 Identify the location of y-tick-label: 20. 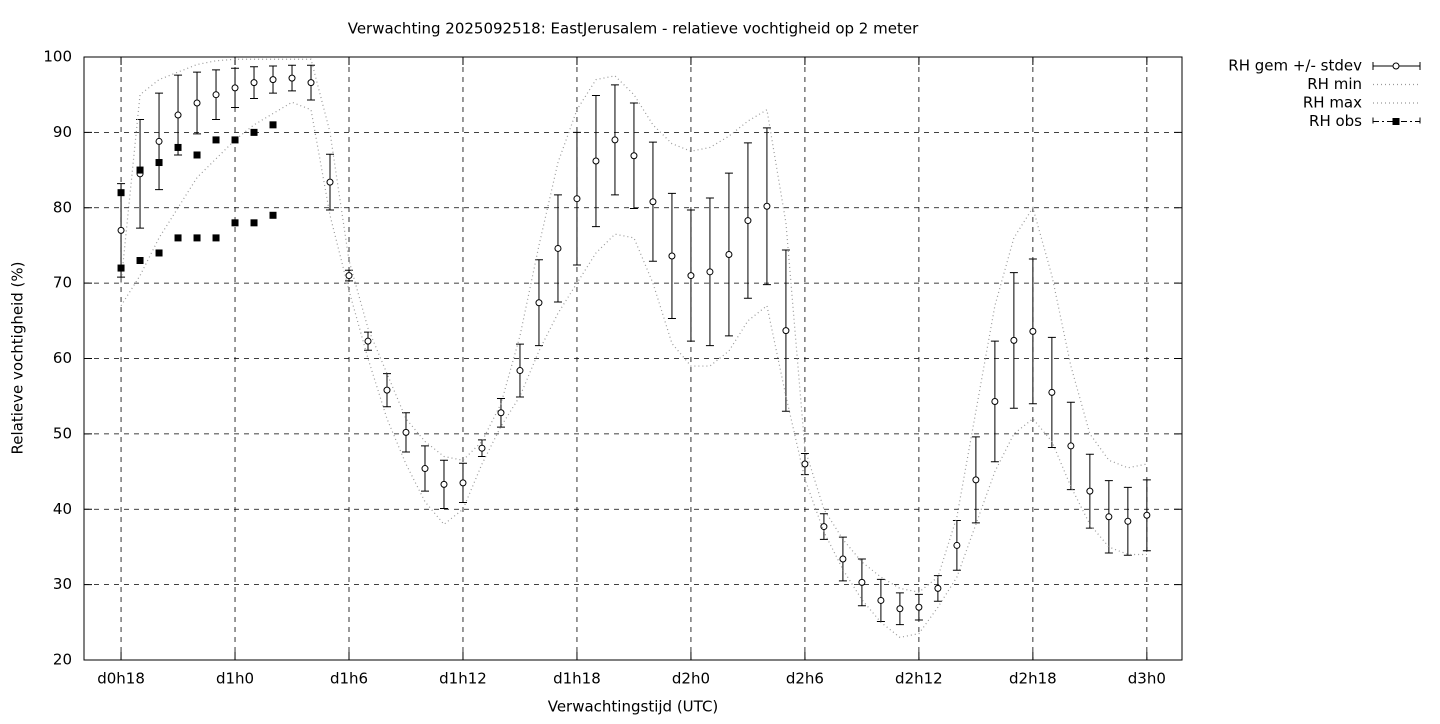
(62, 660).